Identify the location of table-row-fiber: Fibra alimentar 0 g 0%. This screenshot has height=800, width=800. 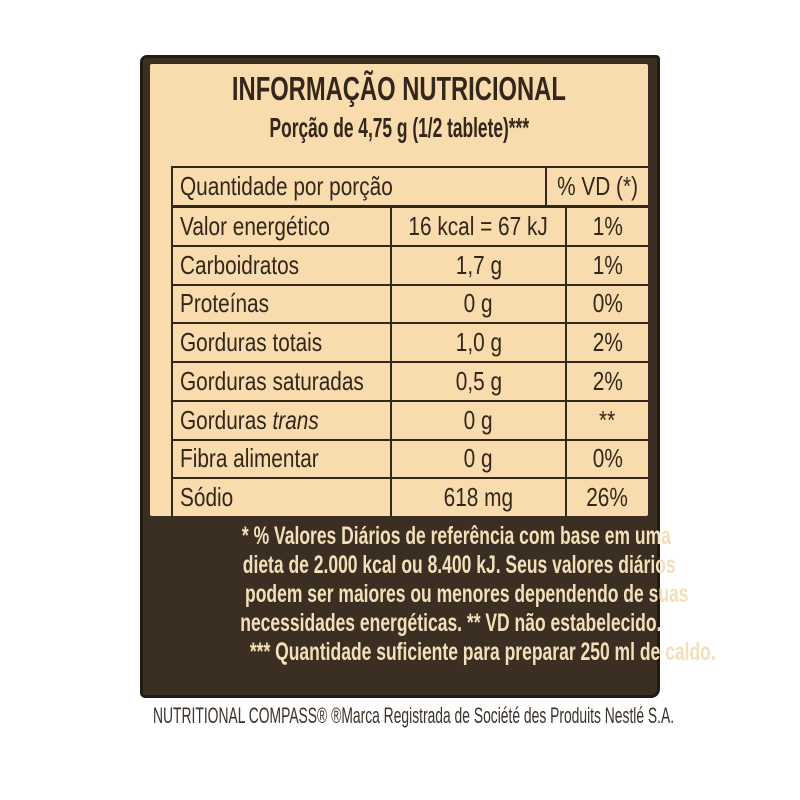
(410, 460).